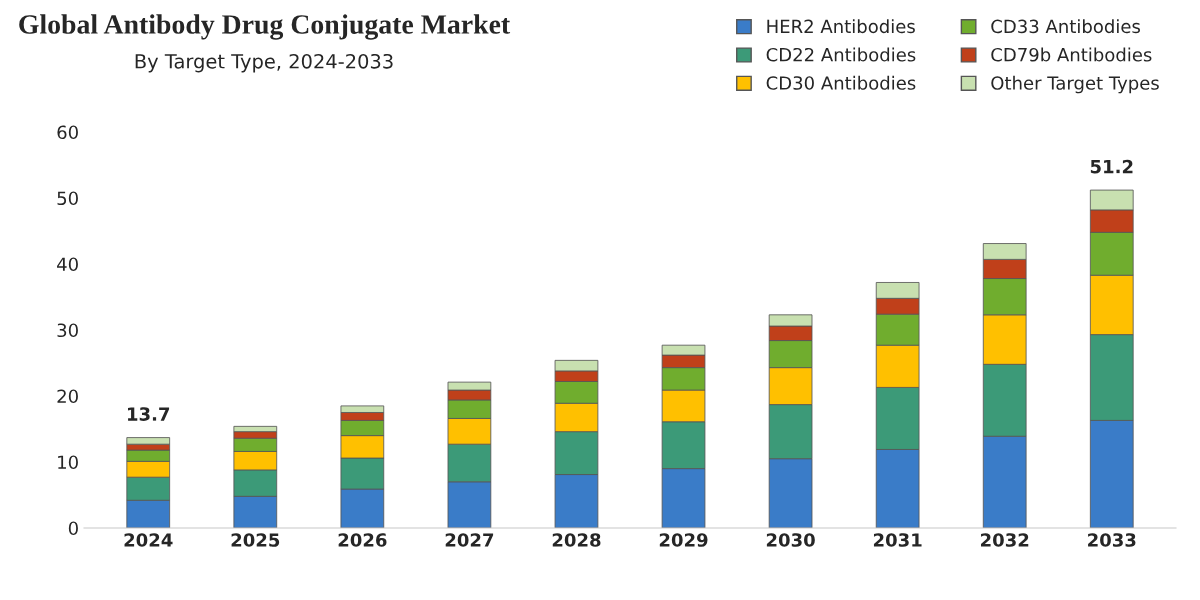 The image size is (1200, 600). I want to click on x-tick-label: 2026, so click(362, 540).